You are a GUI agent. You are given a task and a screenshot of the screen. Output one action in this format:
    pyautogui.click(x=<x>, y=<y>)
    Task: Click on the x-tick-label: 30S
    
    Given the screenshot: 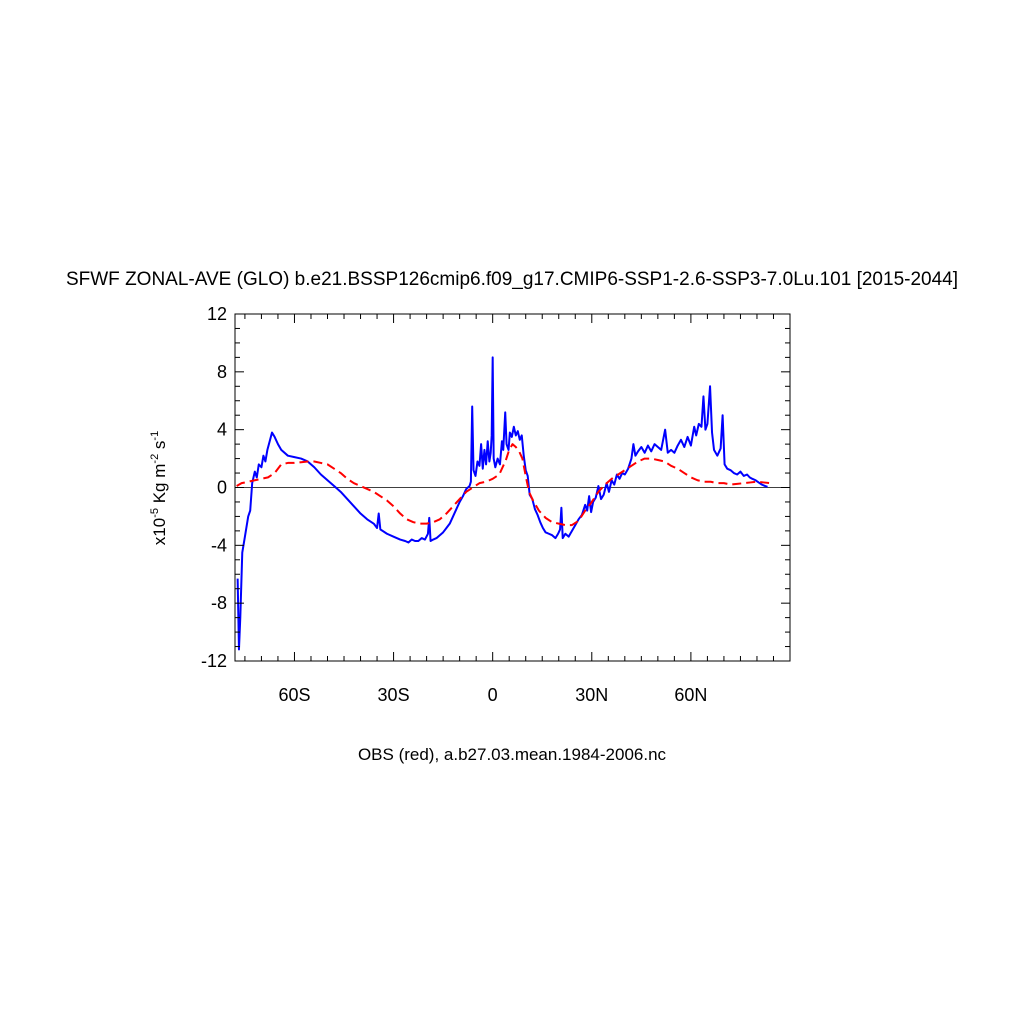 What is the action you would take?
    pyautogui.click(x=394, y=695)
    